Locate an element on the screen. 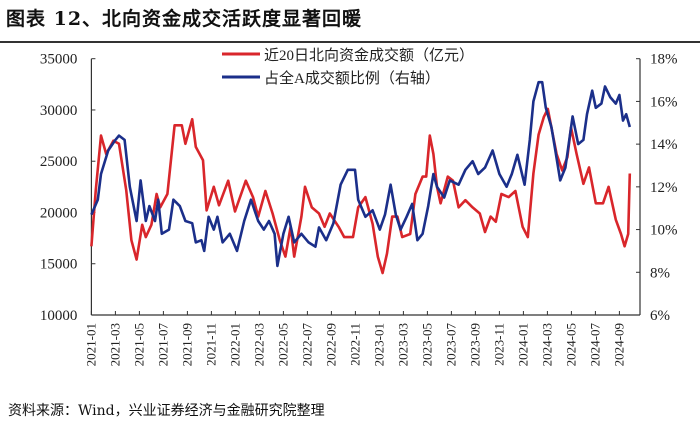 The width and height of the screenshot is (700, 422). x-tick-label: 2023-11 is located at coordinates (498, 344).